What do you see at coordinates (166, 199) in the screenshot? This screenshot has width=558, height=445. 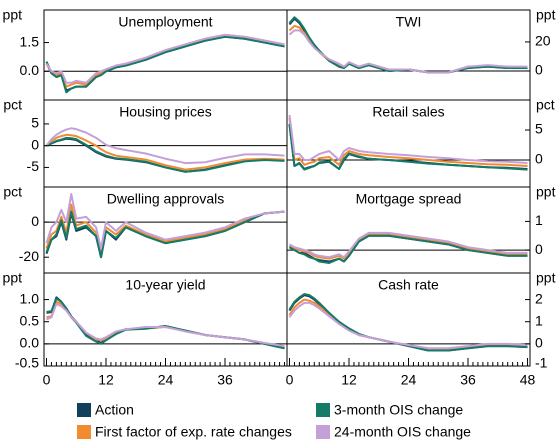 I see `panel-title: Dwelling approvals` at bounding box center [166, 199].